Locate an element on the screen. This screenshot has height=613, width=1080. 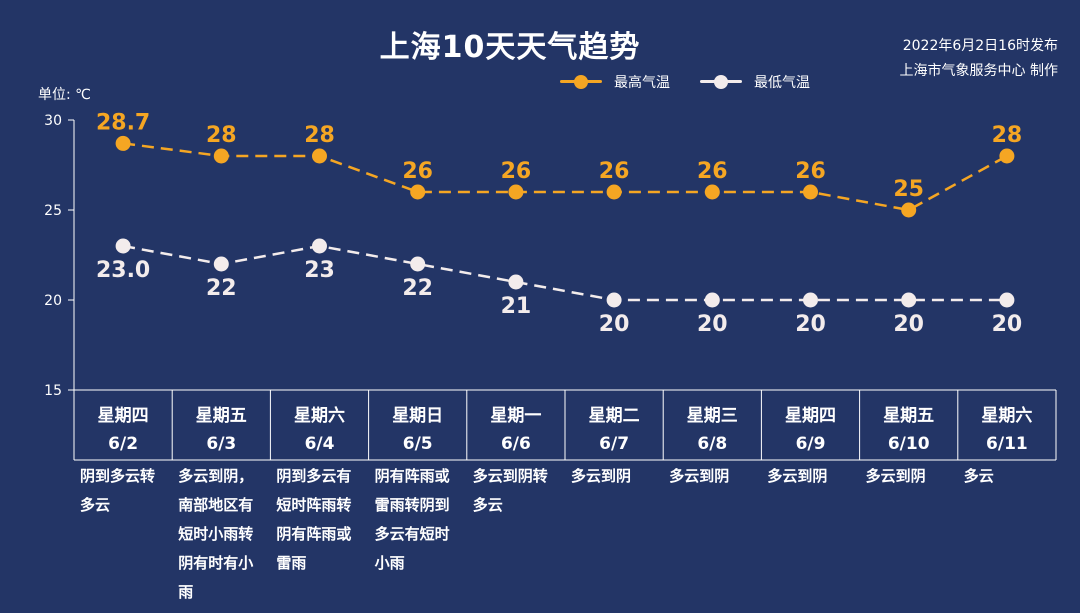
category-date: 6/9 is located at coordinates (811, 444).